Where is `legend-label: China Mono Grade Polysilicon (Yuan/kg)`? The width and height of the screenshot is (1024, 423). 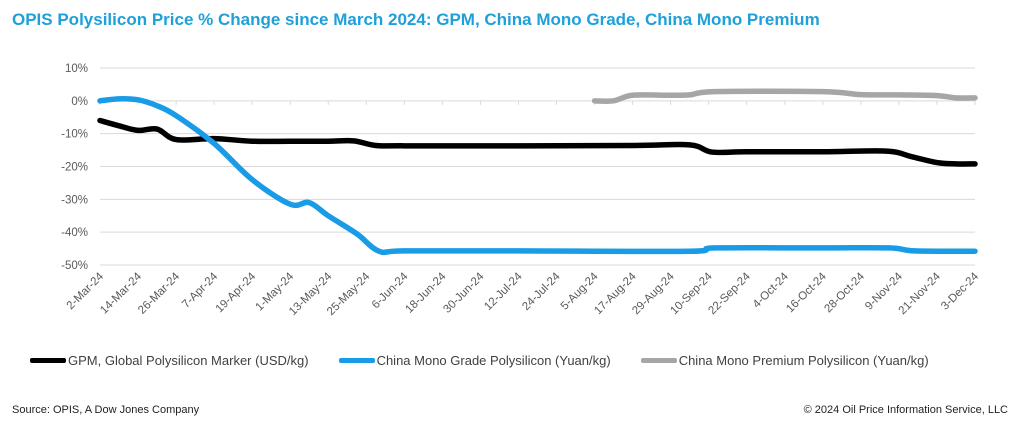 legend-label: China Mono Grade Polysilicon (Yuan/kg) is located at coordinates (493, 360).